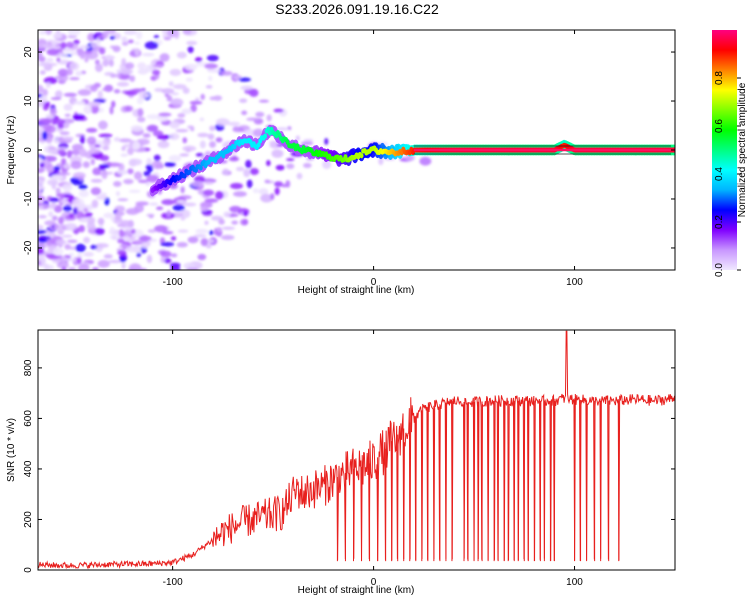 The height and width of the screenshot is (600, 750). Describe the element at coordinates (742, 149) in the screenshot. I see `colorbar-label: Normalized spectral amplitude` at that location.